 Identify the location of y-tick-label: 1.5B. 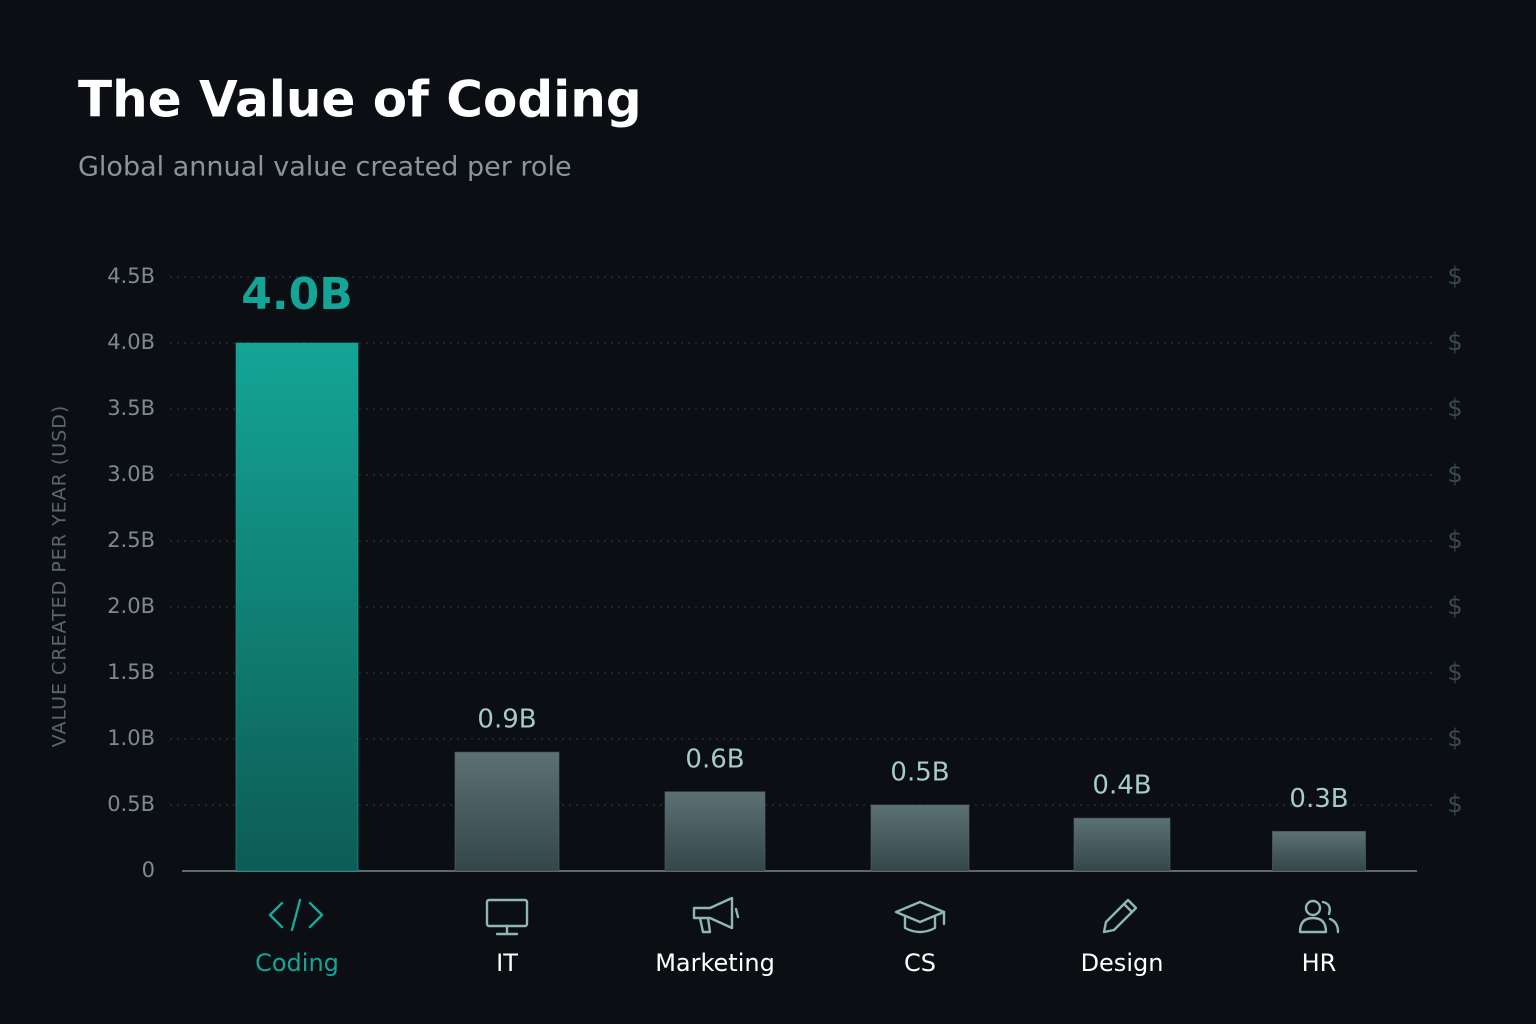
(131, 672).